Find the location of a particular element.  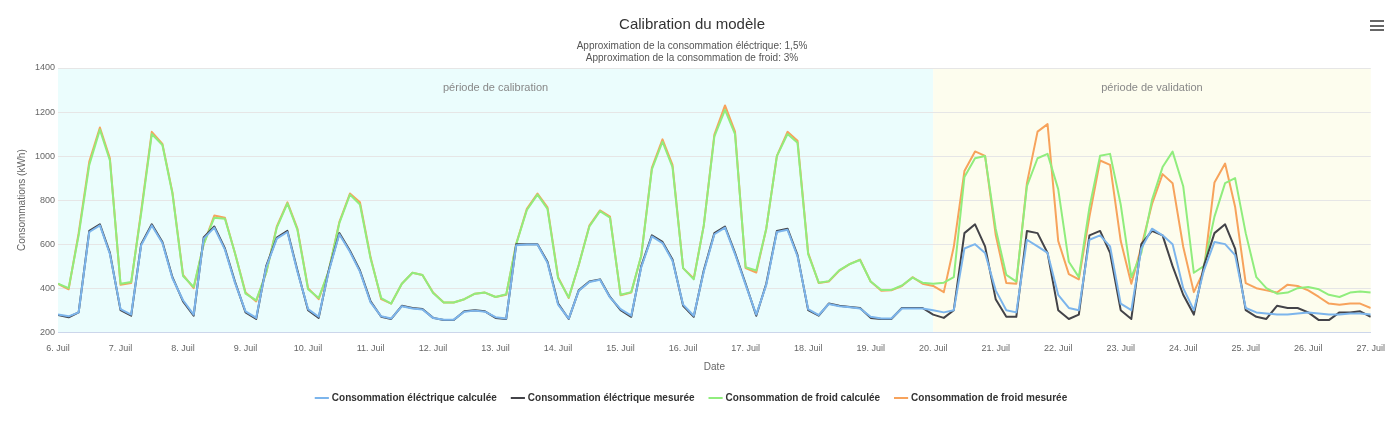

x-tick-label: 26. Juil is located at coordinates (1308, 348).